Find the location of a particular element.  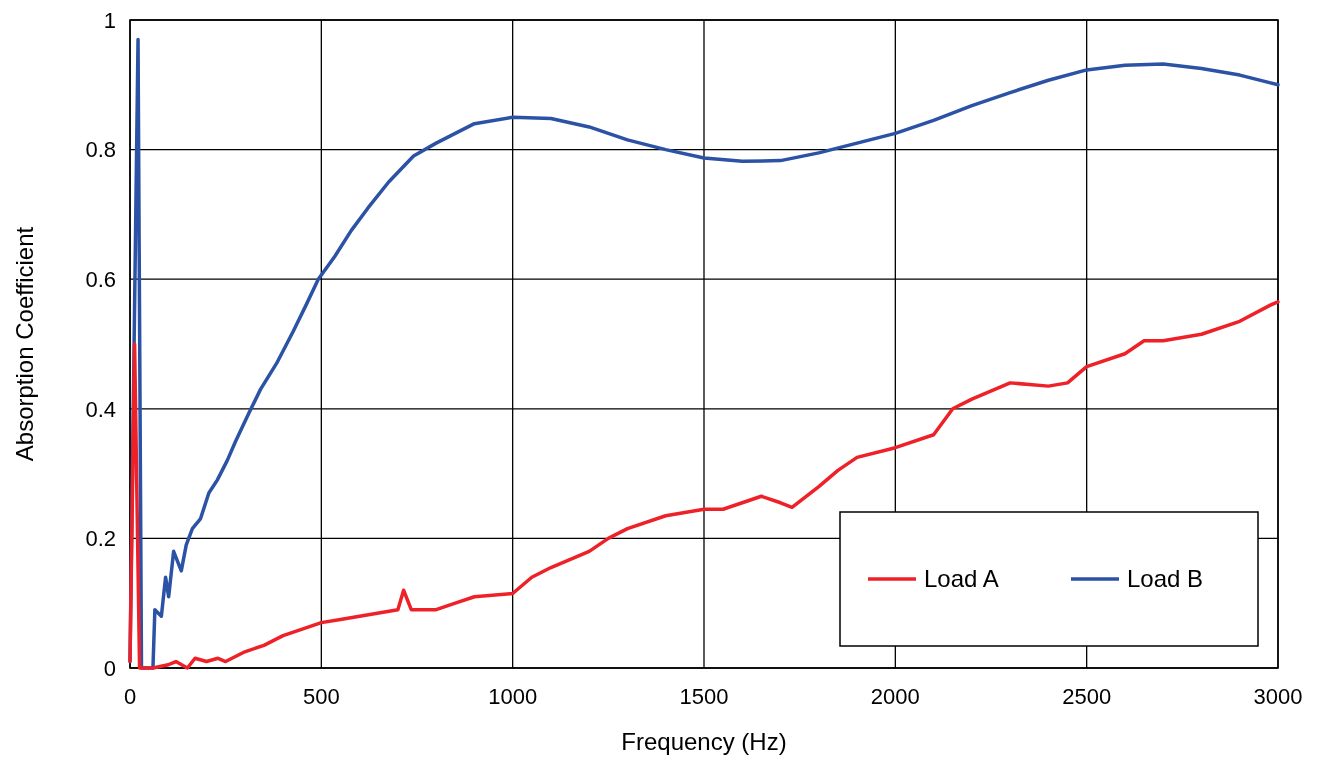

y-axis-title: Absorption Coefficient is located at coordinates (24, 344).